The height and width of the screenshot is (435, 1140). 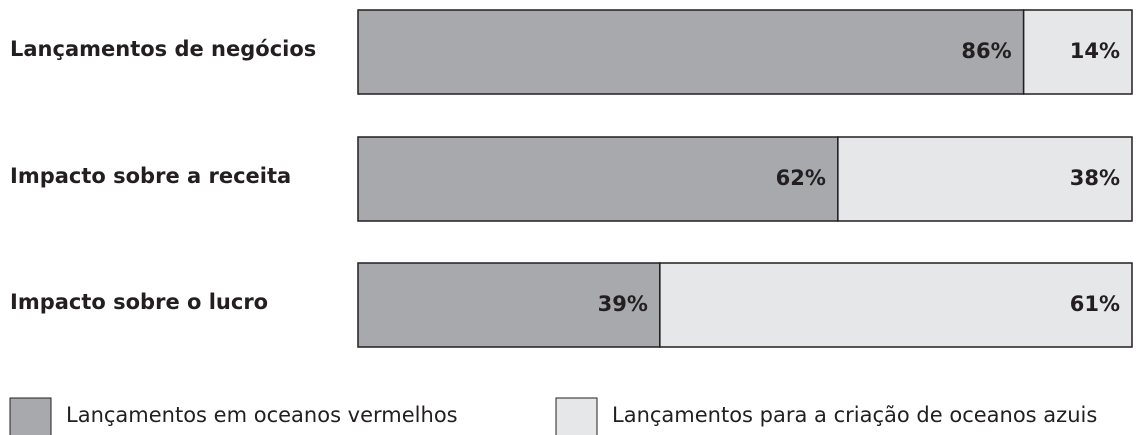 I want to click on value-label: 14%, so click(x=1095, y=51).